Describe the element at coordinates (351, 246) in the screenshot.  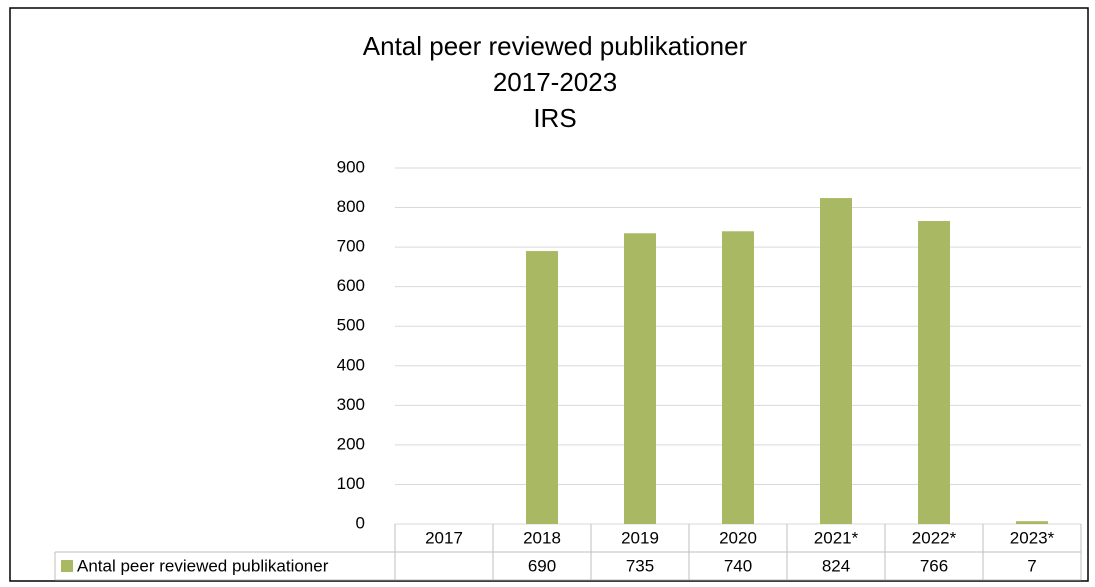
I see `y-tick-label: 700` at that location.